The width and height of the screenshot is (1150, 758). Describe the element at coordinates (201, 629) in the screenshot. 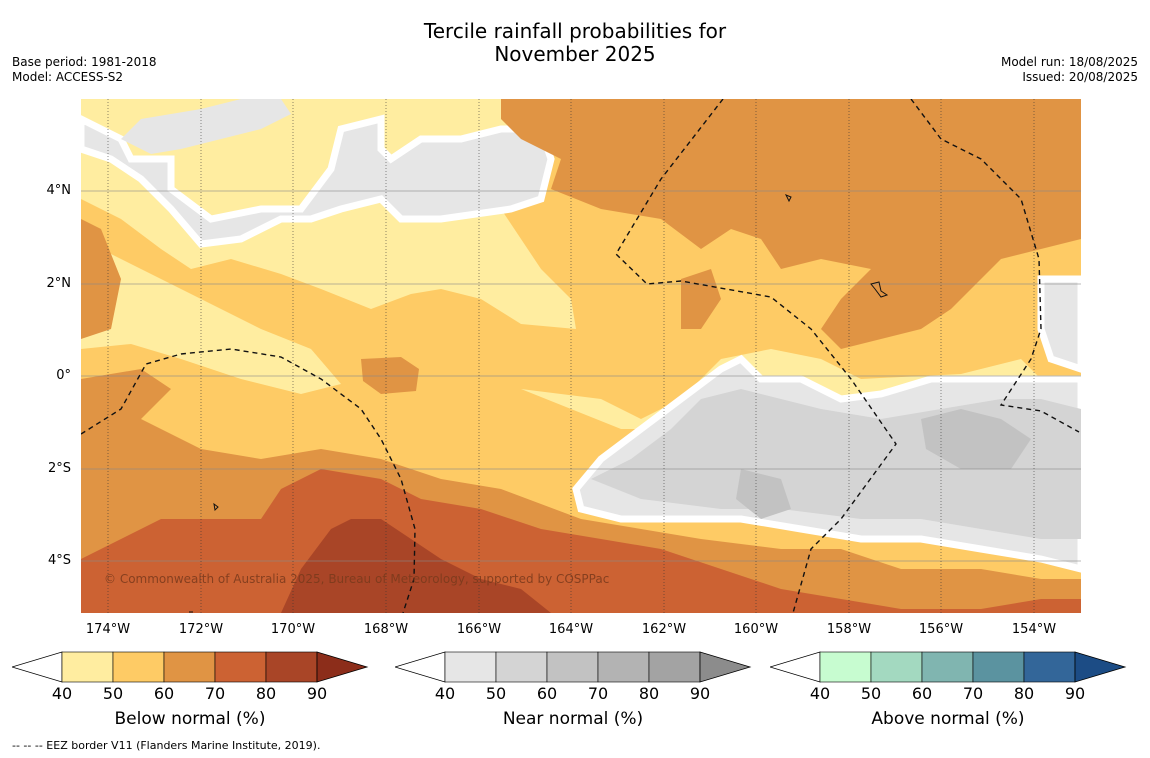

I see `lon-label-172w: 172°W` at that location.